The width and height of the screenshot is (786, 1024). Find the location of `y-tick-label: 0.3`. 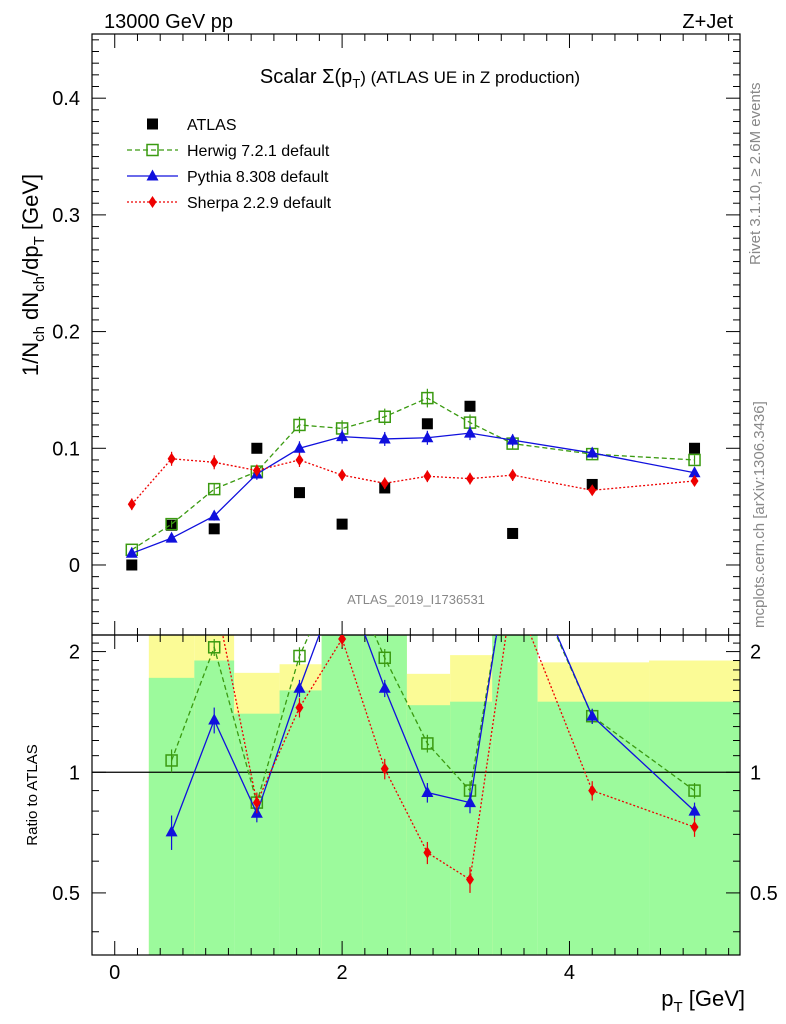

y-tick-label: 0.3 is located at coordinates (66, 216).